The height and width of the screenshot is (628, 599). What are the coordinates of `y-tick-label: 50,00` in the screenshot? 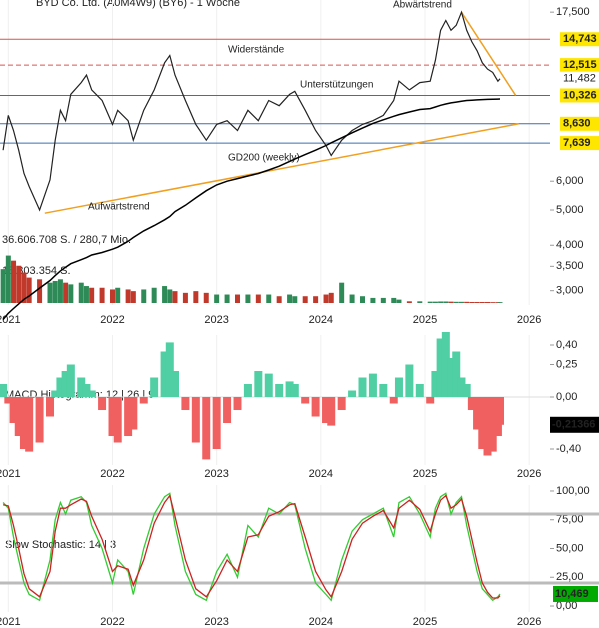 It's located at (570, 548).